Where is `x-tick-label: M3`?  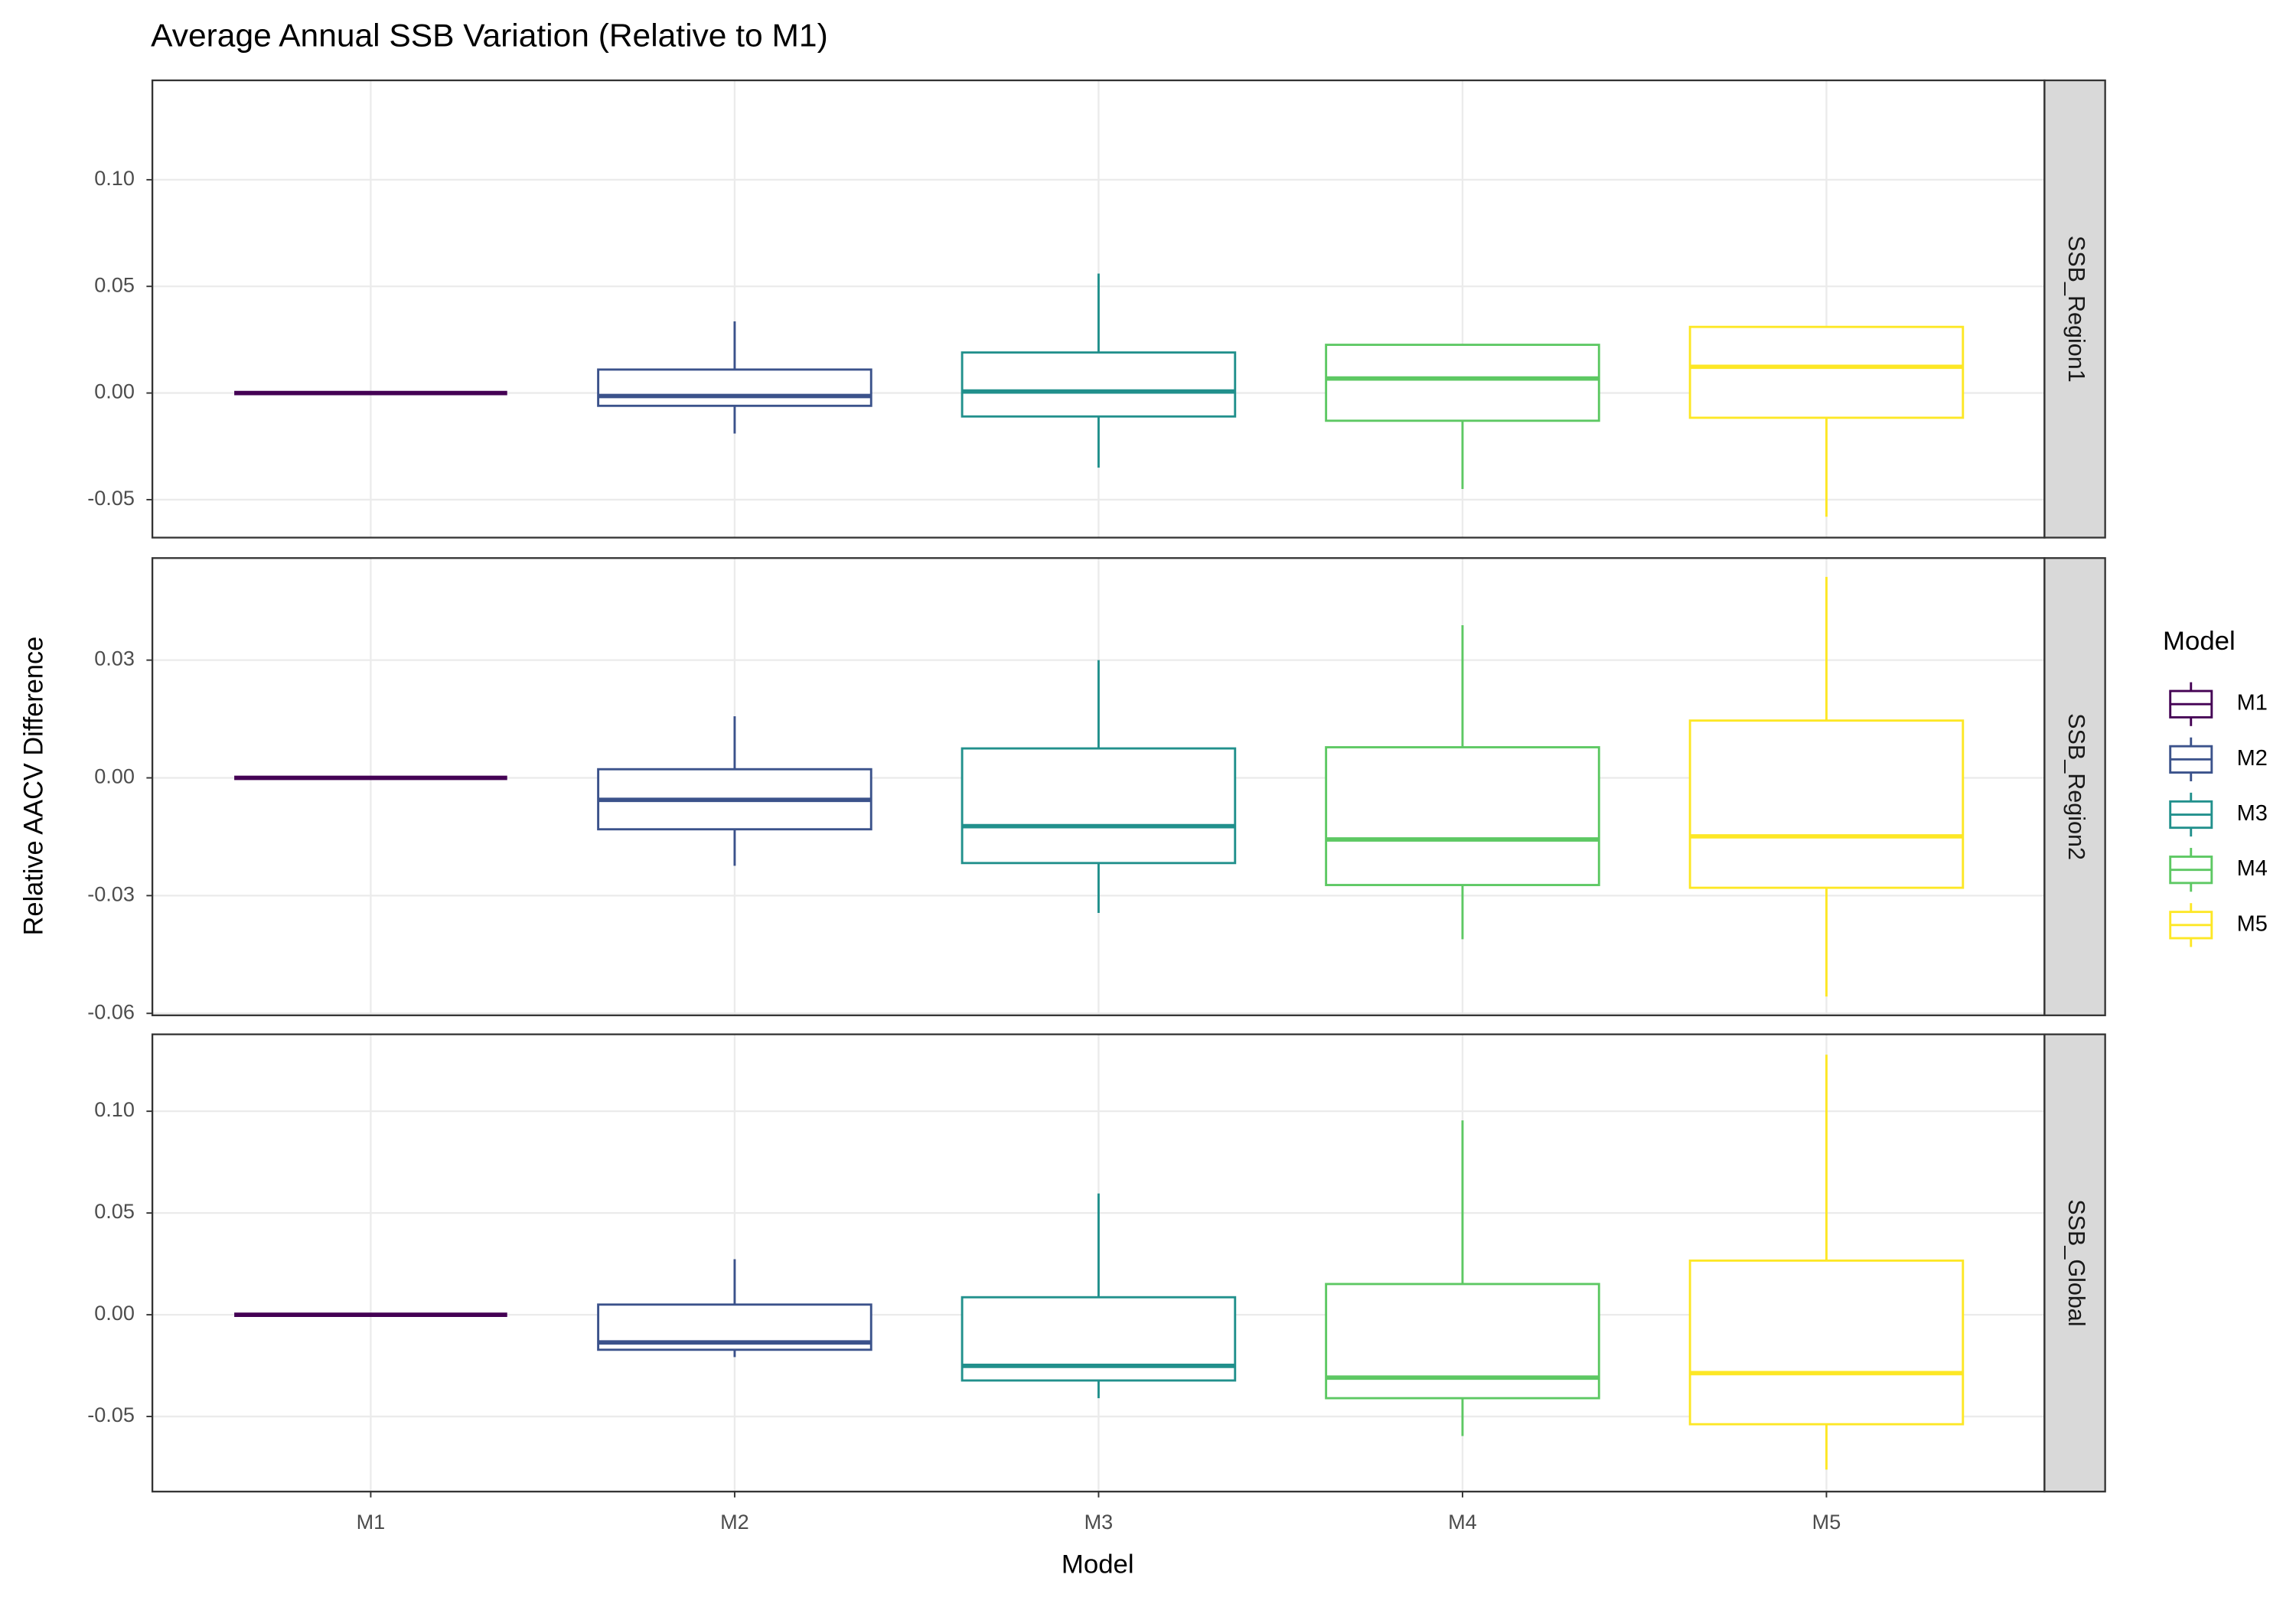
x-tick-label: M3 is located at coordinates (1099, 1523).